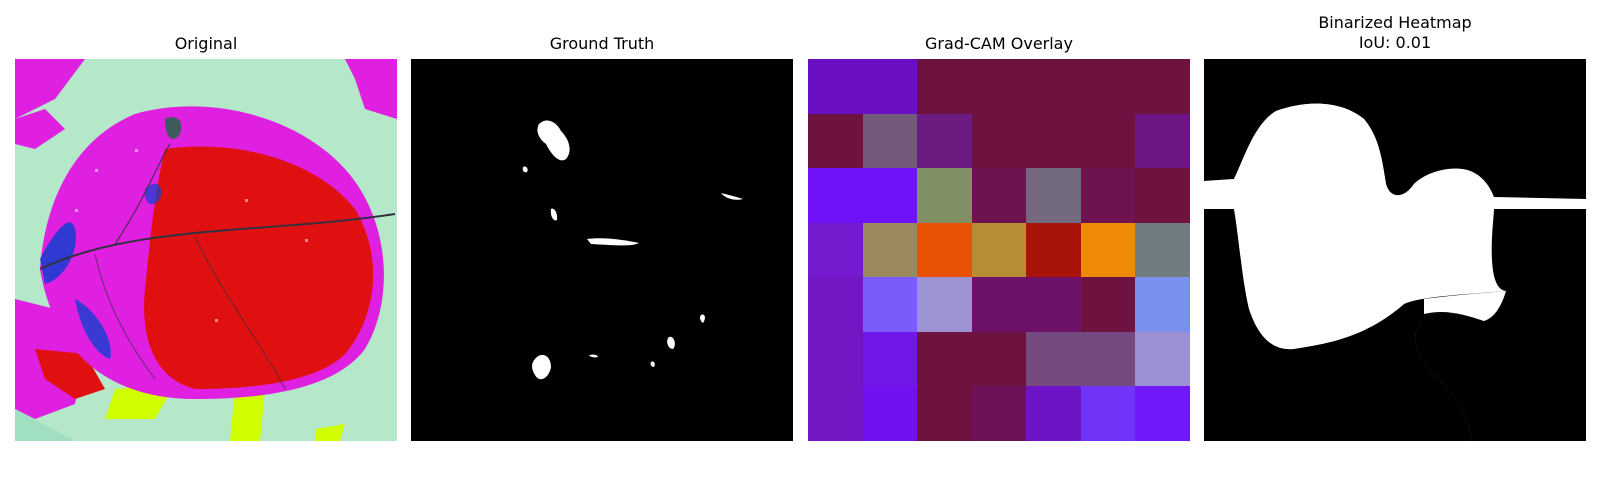 The image size is (1600, 500). What do you see at coordinates (206, 43) in the screenshot?
I see `original-title: Original` at bounding box center [206, 43].